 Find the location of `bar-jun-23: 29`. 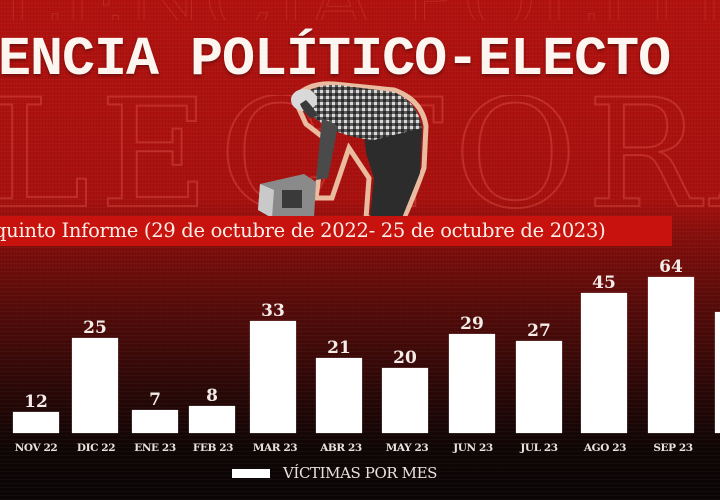

bar-jun-23: 29 is located at coordinates (472, 373).